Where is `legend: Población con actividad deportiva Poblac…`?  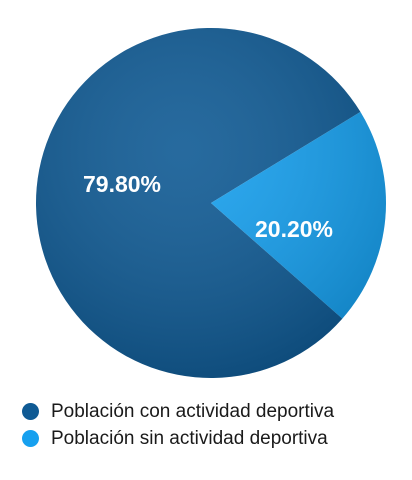
legend: Población con actividad deportiva Poblac… is located at coordinates (217, 425).